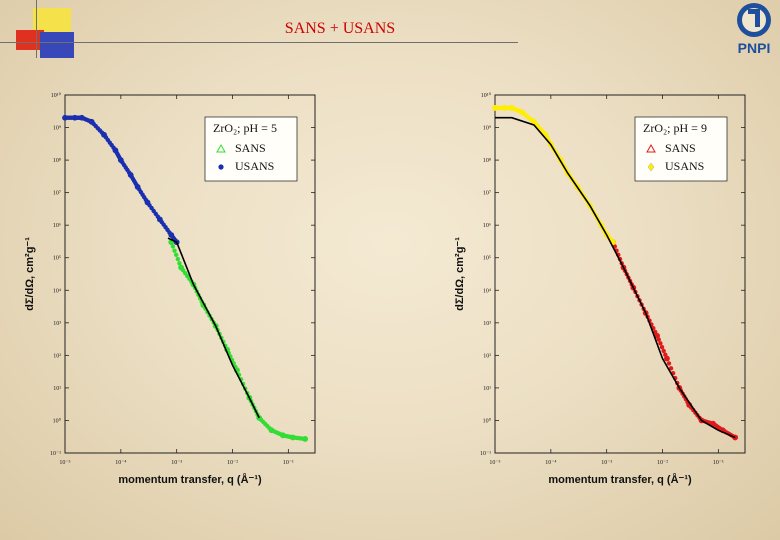  Describe the element at coordinates (57, 45) in the screenshot. I see `deco-square-blue` at that location.